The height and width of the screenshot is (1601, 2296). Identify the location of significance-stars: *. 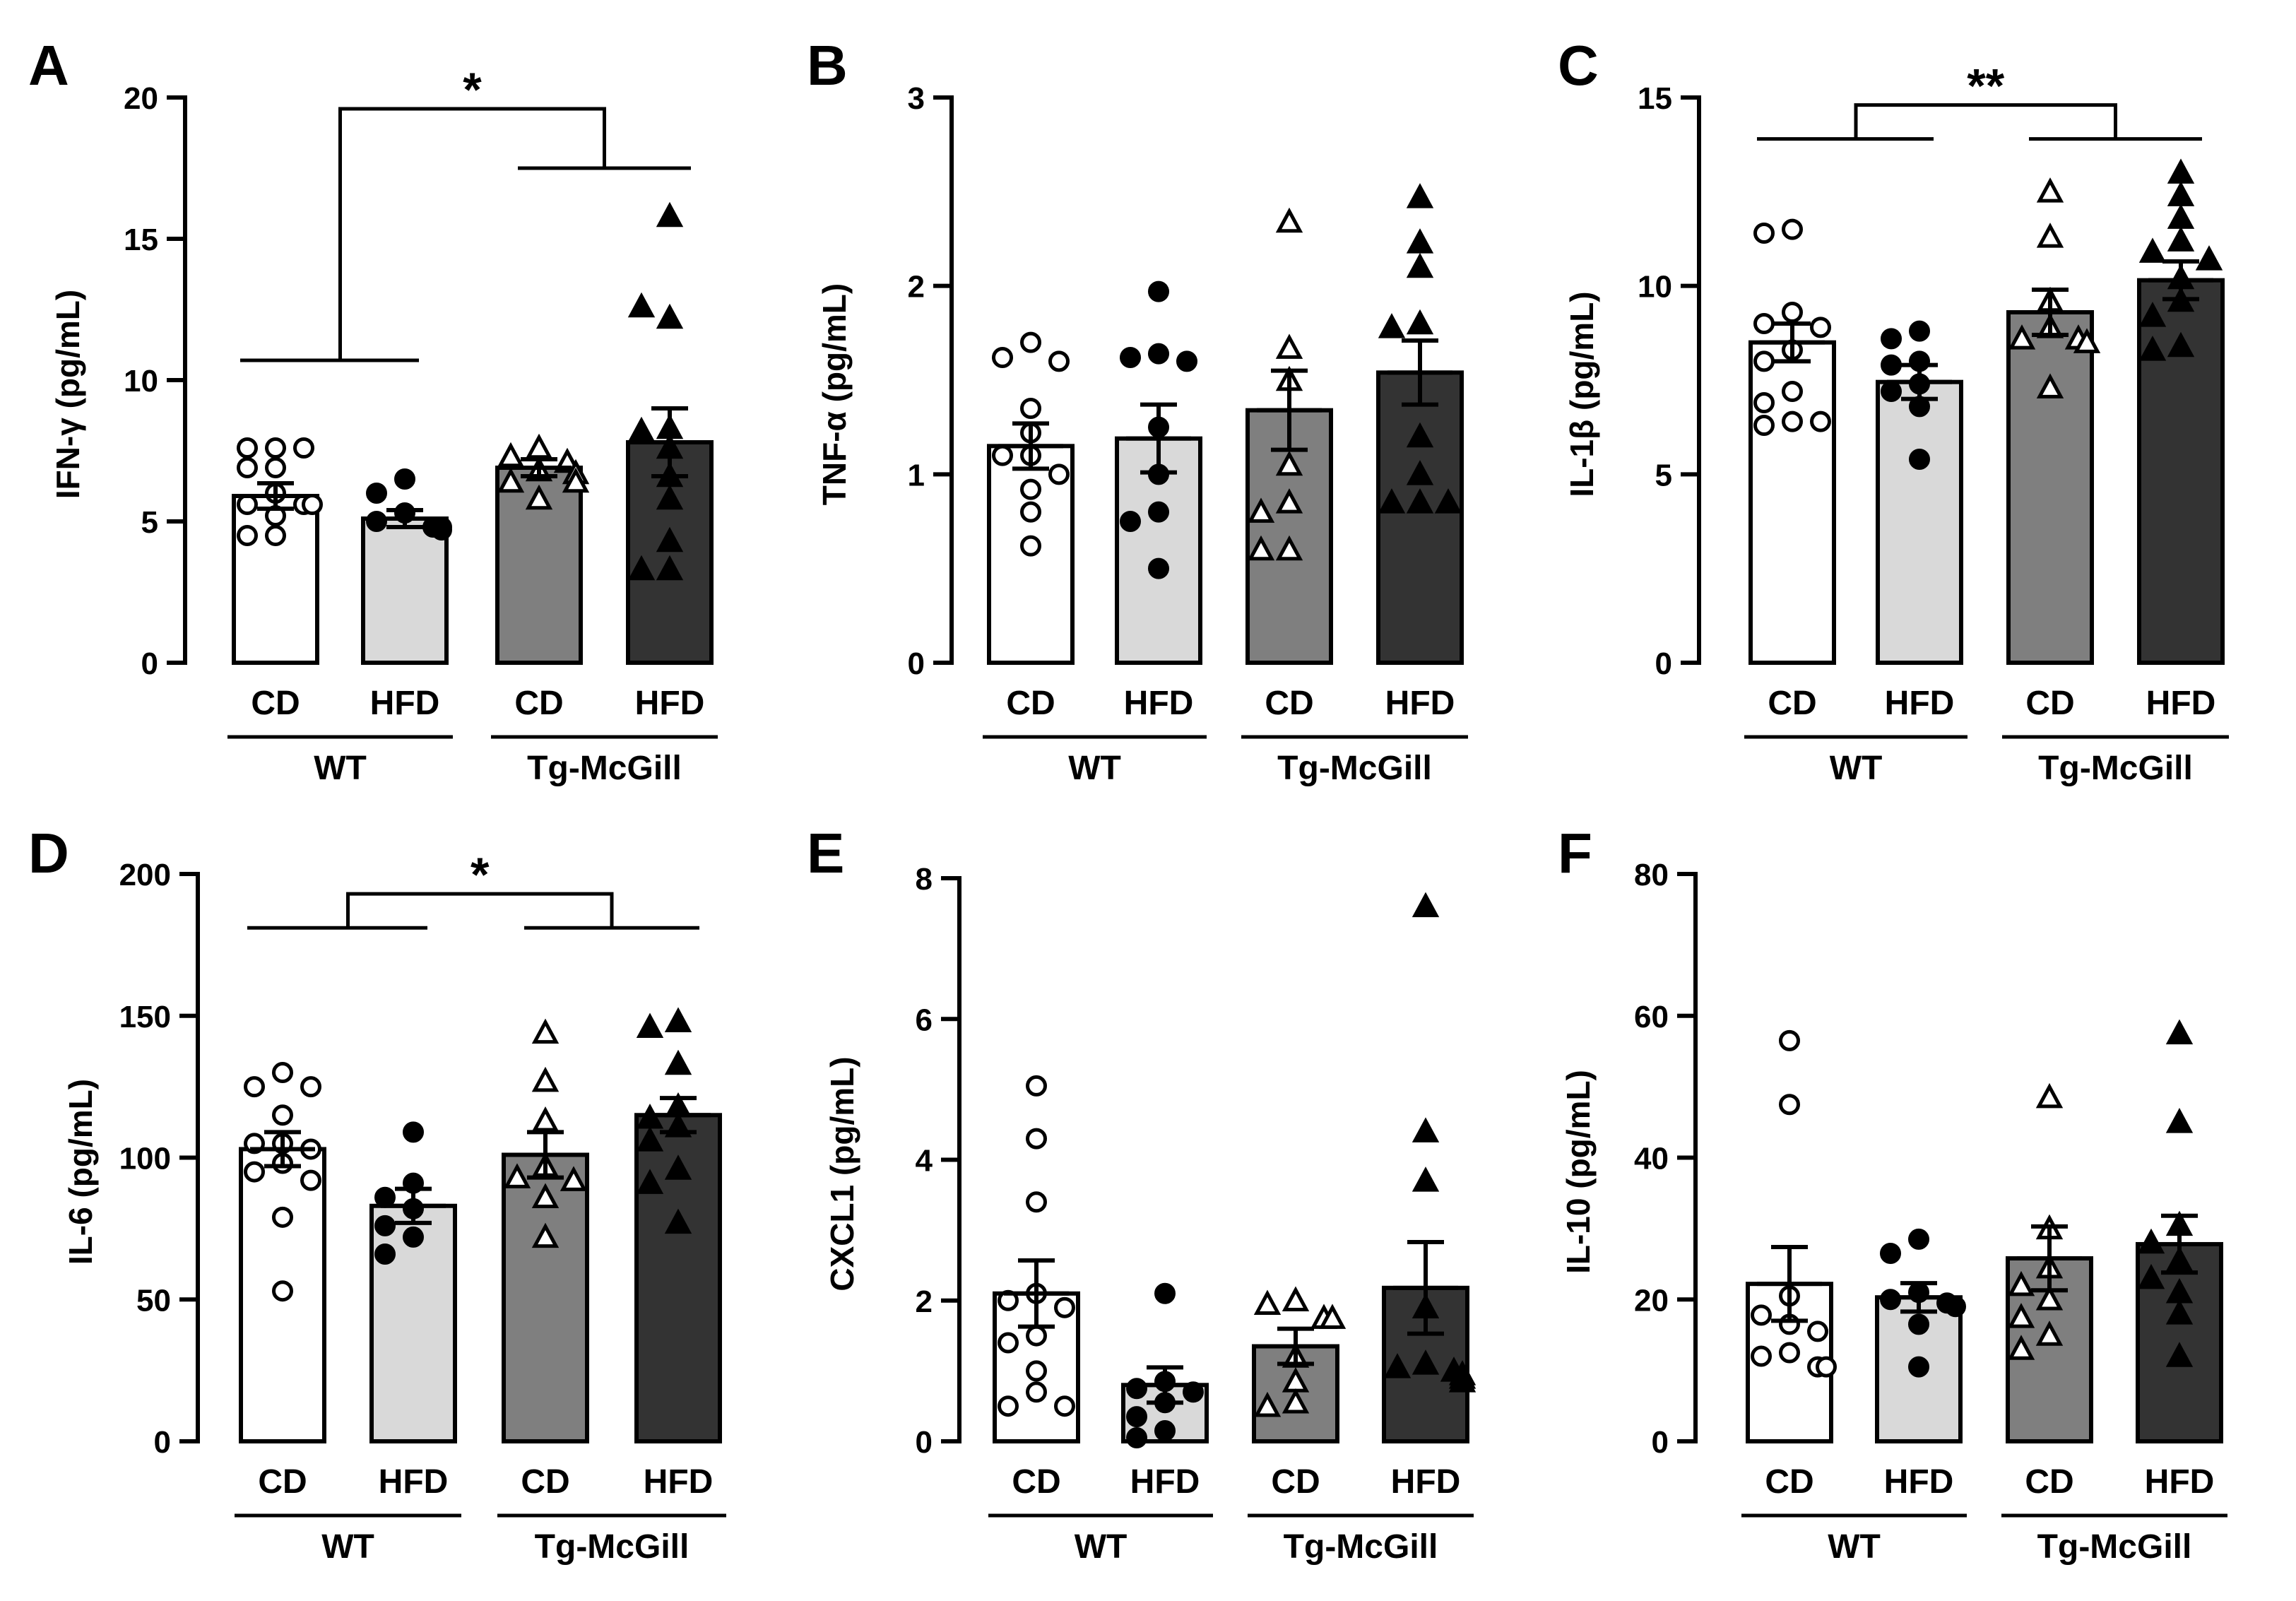
(473, 90).